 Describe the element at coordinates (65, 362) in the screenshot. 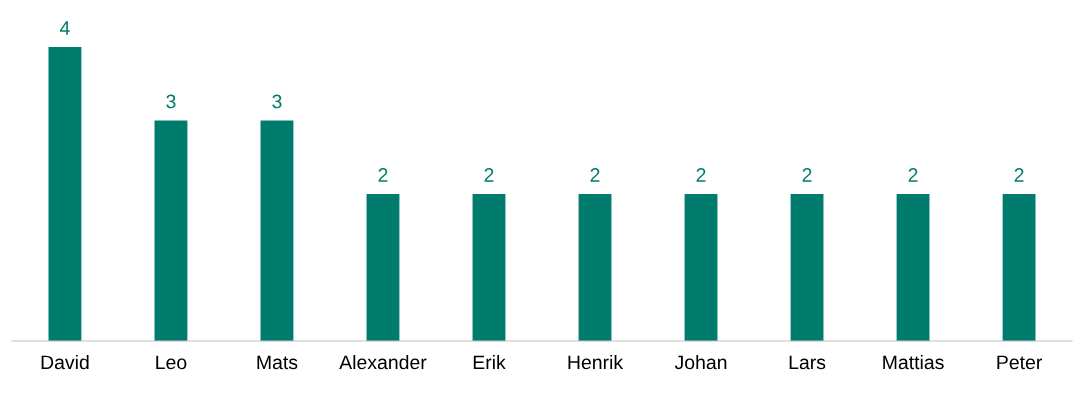

I see `x-tick-label: David` at that location.